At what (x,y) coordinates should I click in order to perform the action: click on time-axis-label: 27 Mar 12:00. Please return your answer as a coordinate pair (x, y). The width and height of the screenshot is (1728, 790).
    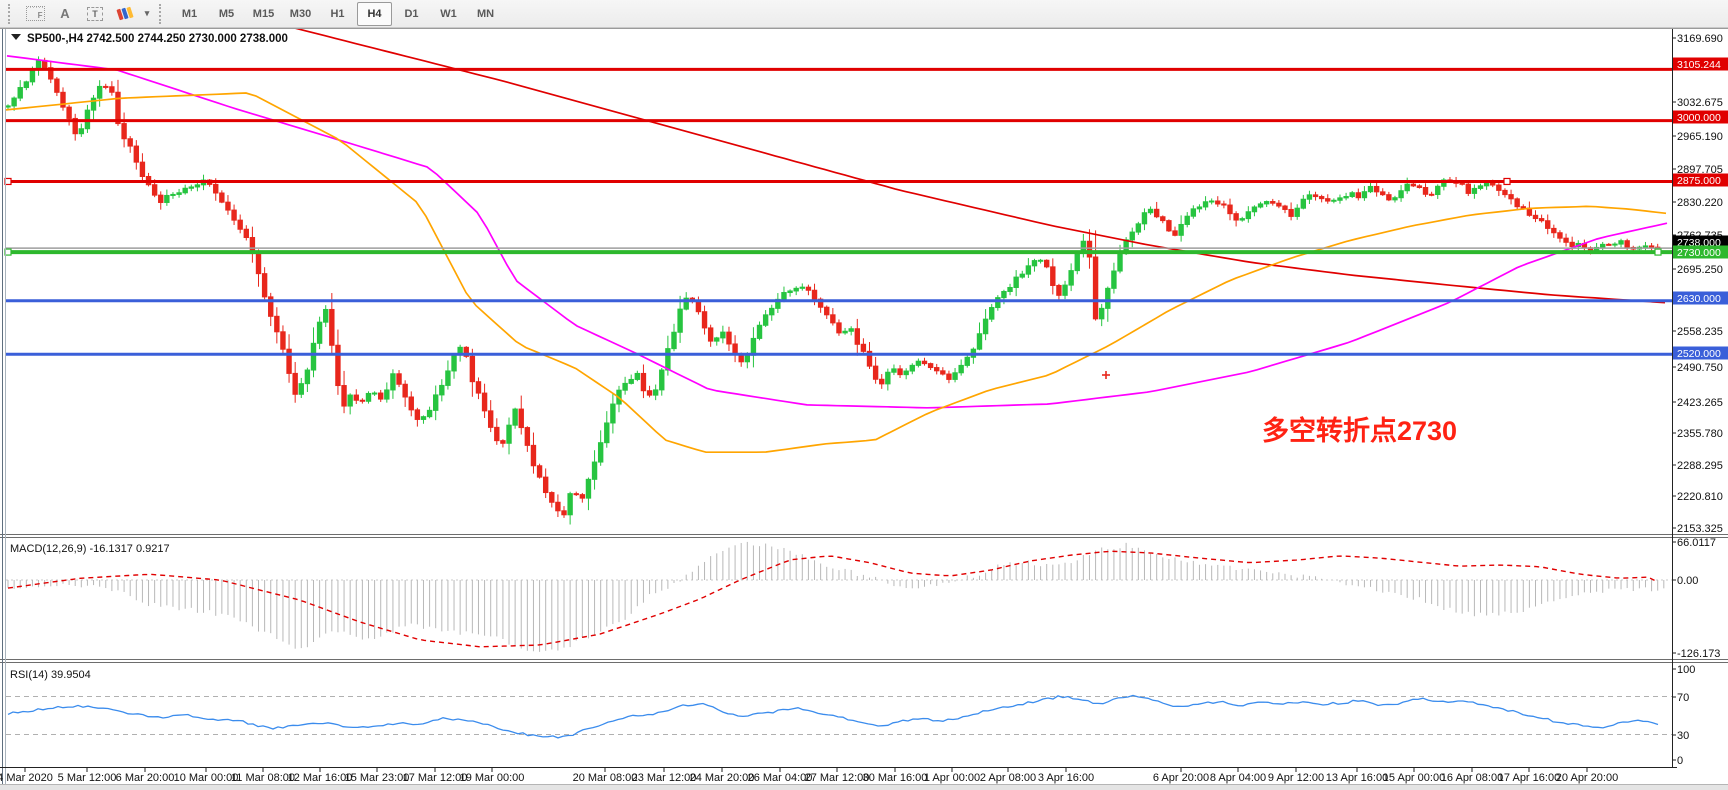
    Looking at the image, I should click on (837, 778).